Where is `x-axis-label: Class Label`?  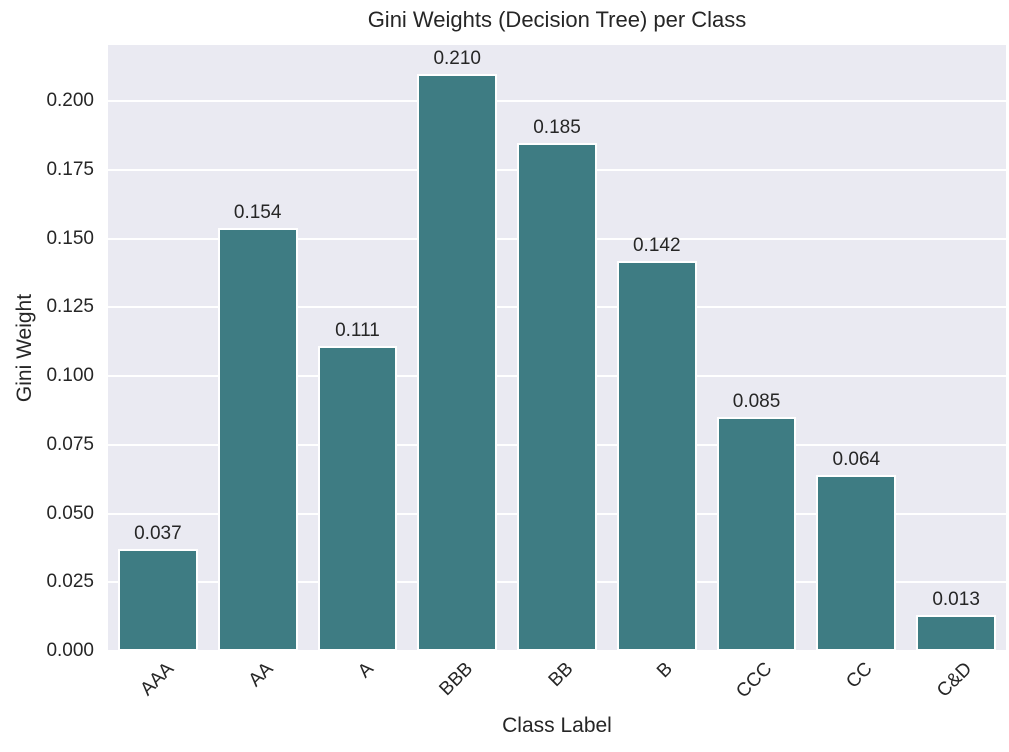
x-axis-label: Class Label is located at coordinates (557, 725).